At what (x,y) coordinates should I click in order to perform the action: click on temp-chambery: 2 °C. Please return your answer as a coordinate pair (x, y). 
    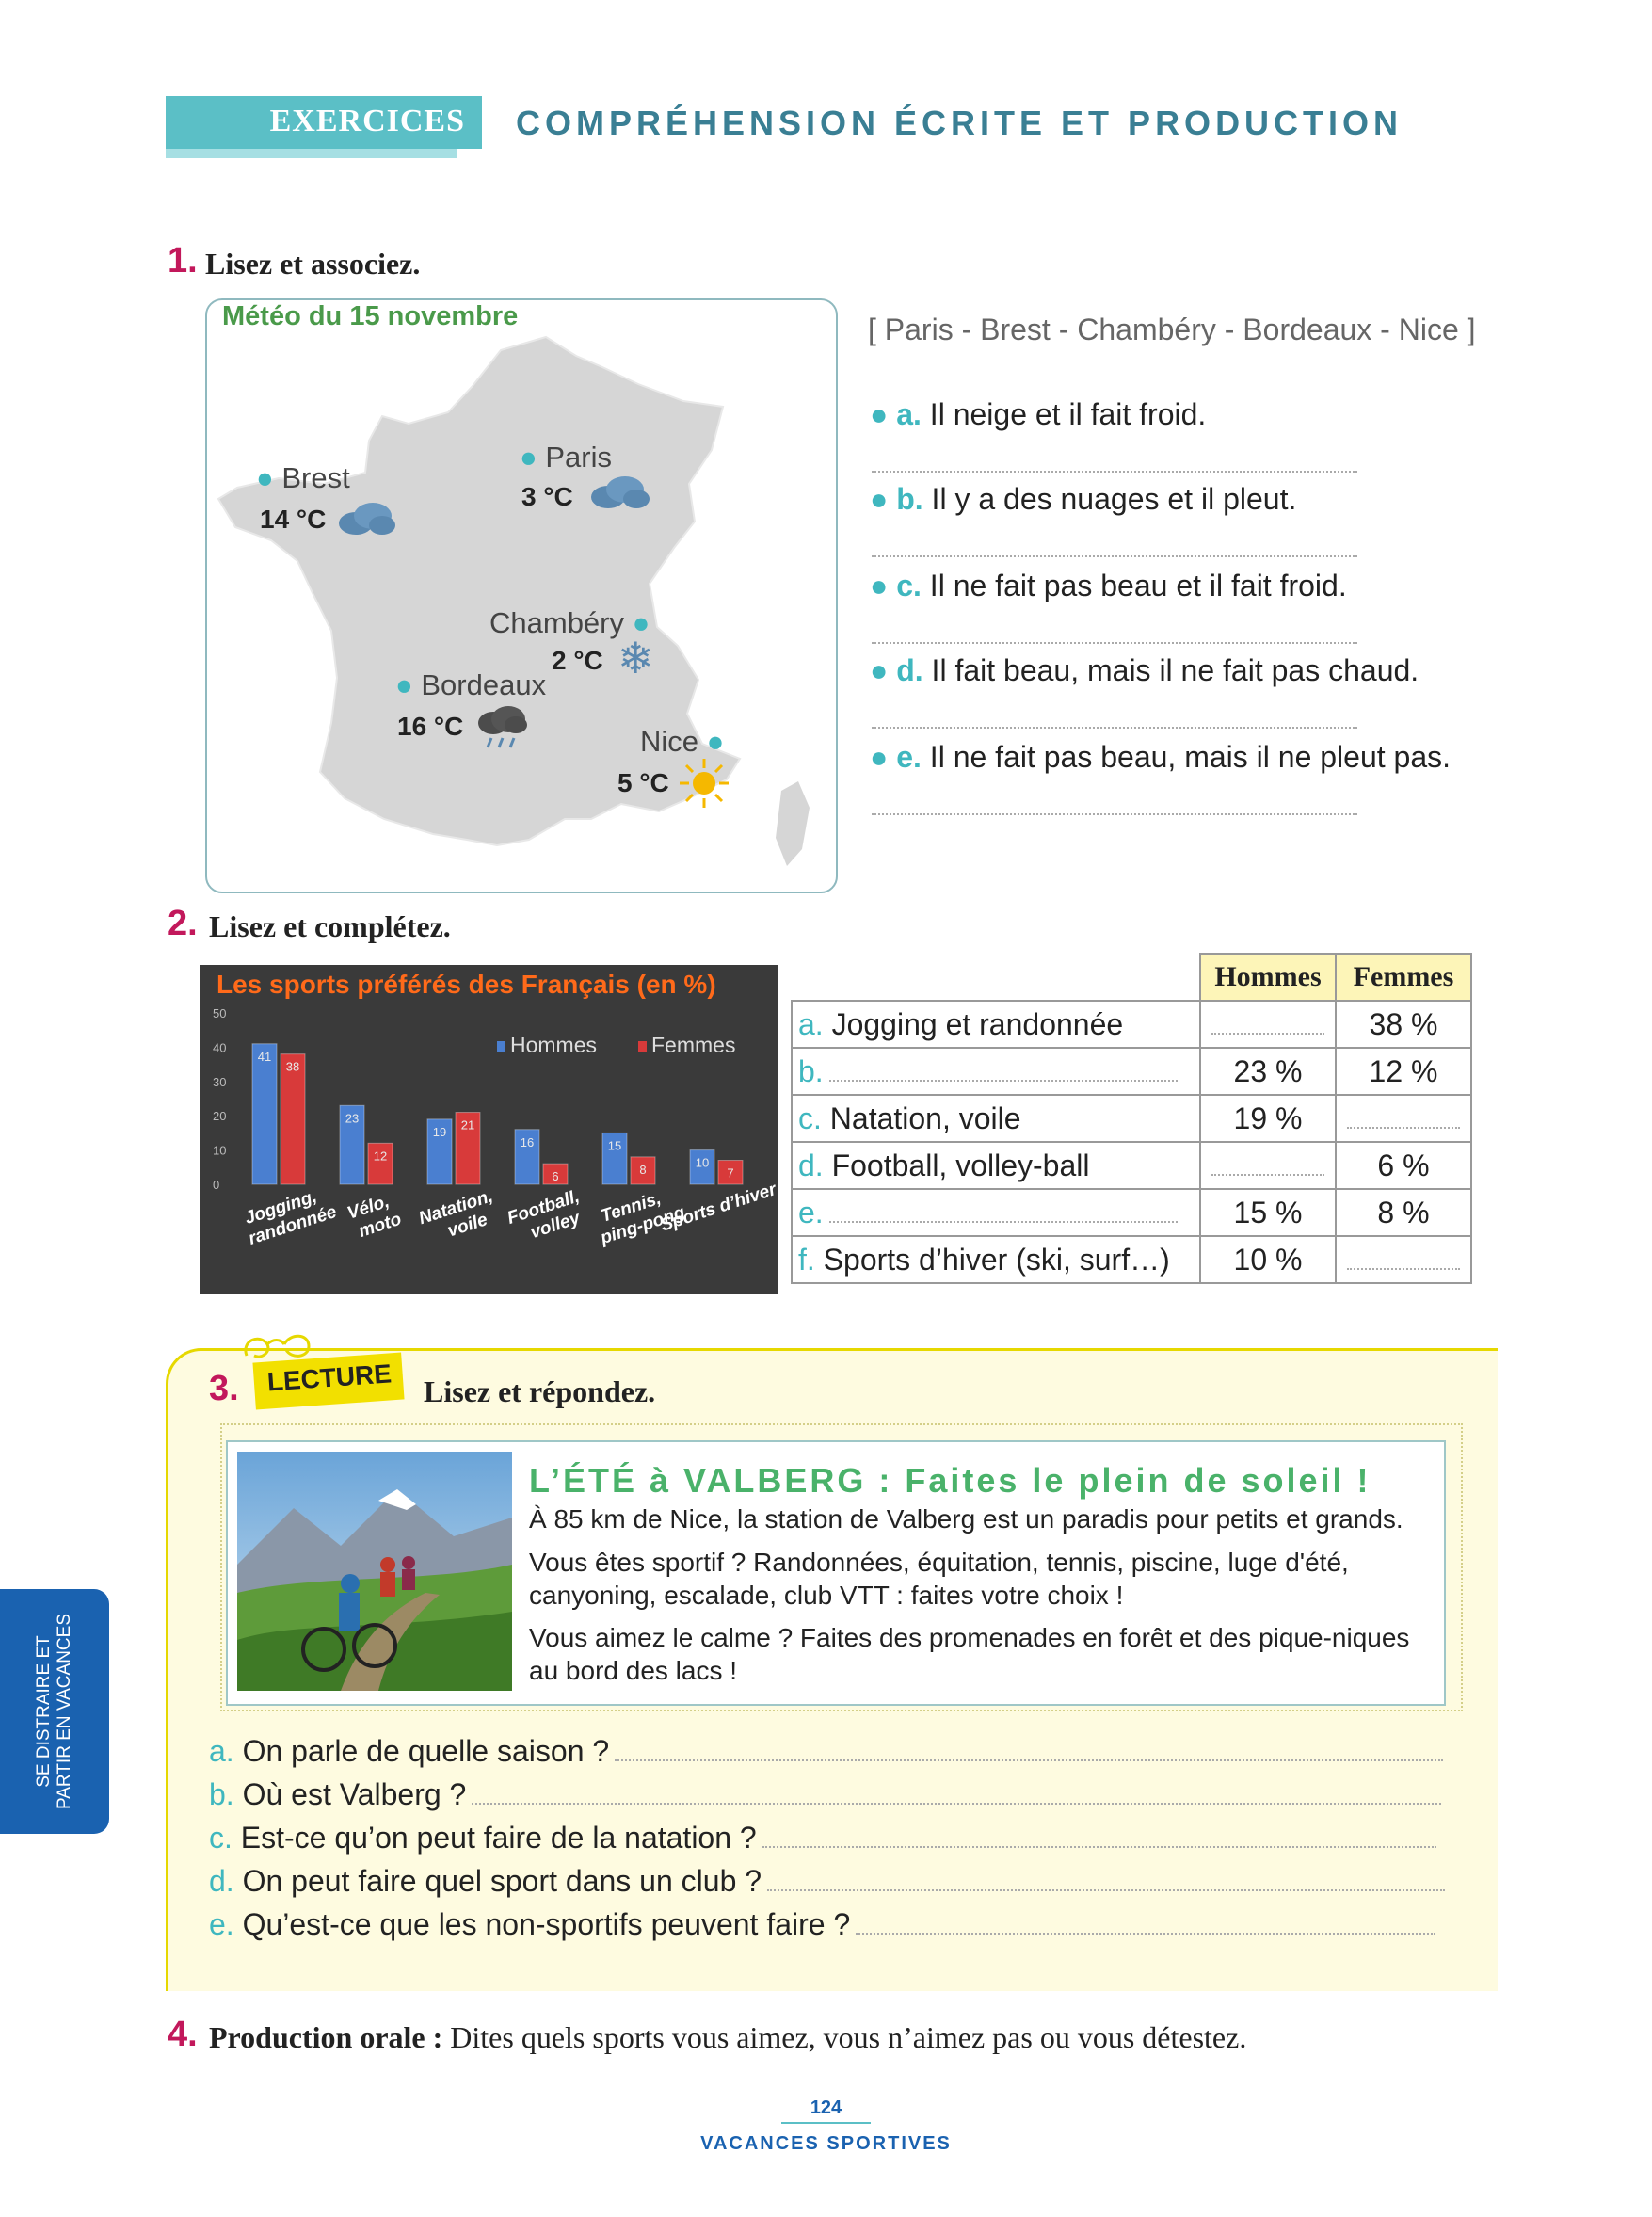
    Looking at the image, I should click on (577, 660).